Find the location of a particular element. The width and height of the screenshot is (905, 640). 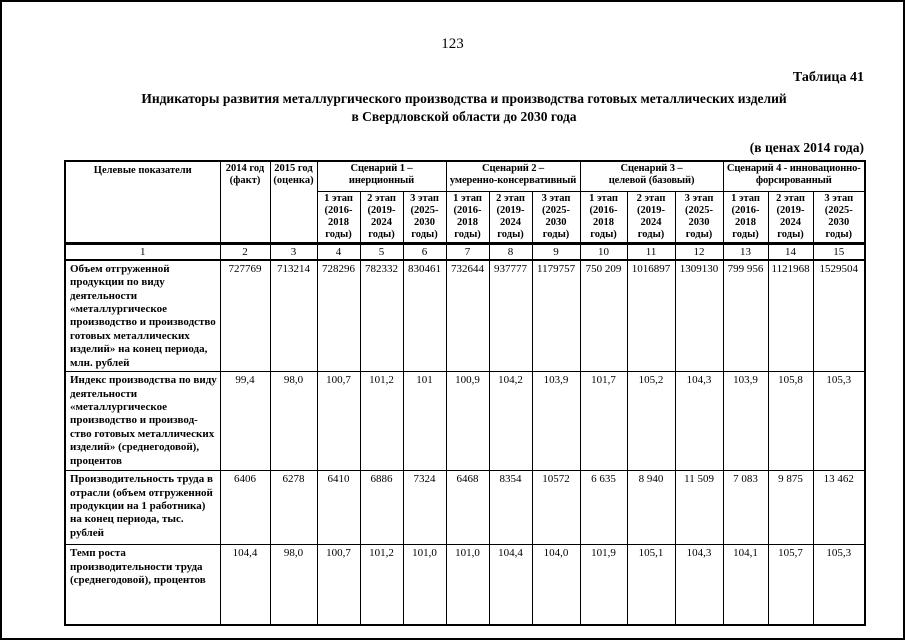

header-s3-stage-1: 1 этап (2016- 2018 годы) is located at coordinates (603, 217).